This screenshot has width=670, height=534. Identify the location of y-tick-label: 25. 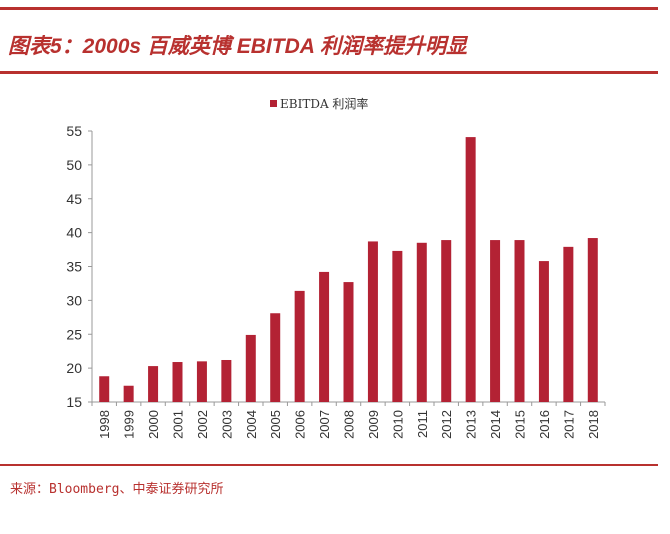
(74, 334).